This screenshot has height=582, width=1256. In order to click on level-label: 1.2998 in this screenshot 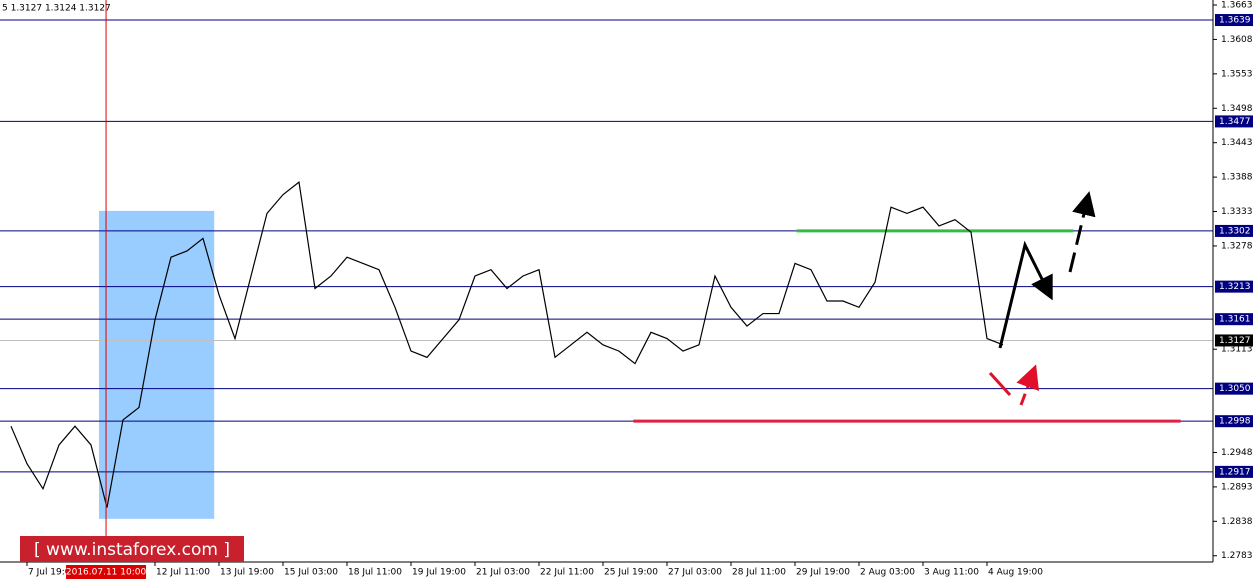, I will do `click(1235, 422)`.